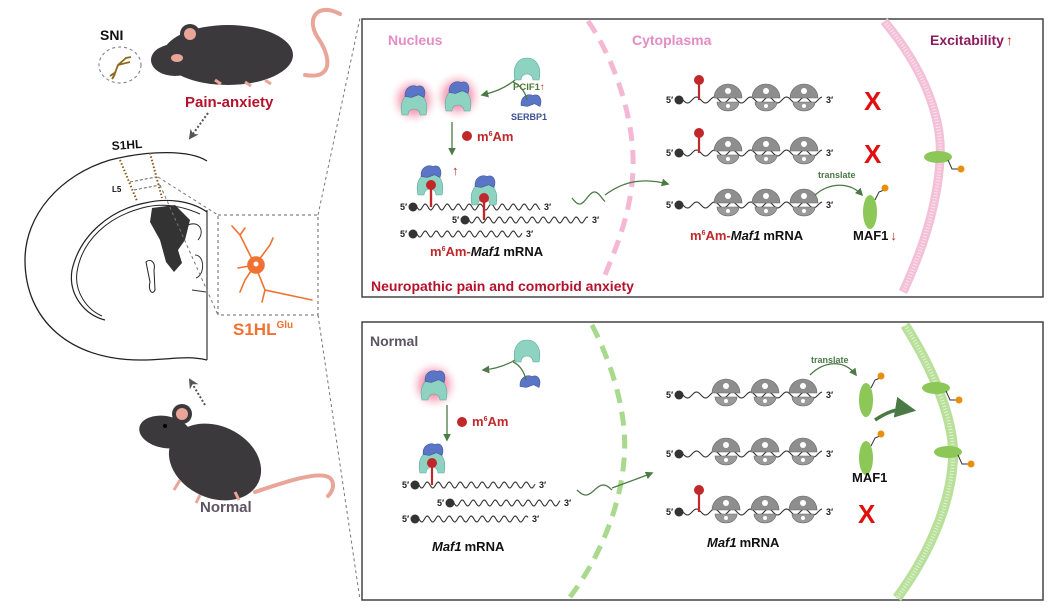 This screenshot has width=1051, height=609. What do you see at coordinates (170, 238) in the screenshot?
I see `s1hl-dark-region` at bounding box center [170, 238].